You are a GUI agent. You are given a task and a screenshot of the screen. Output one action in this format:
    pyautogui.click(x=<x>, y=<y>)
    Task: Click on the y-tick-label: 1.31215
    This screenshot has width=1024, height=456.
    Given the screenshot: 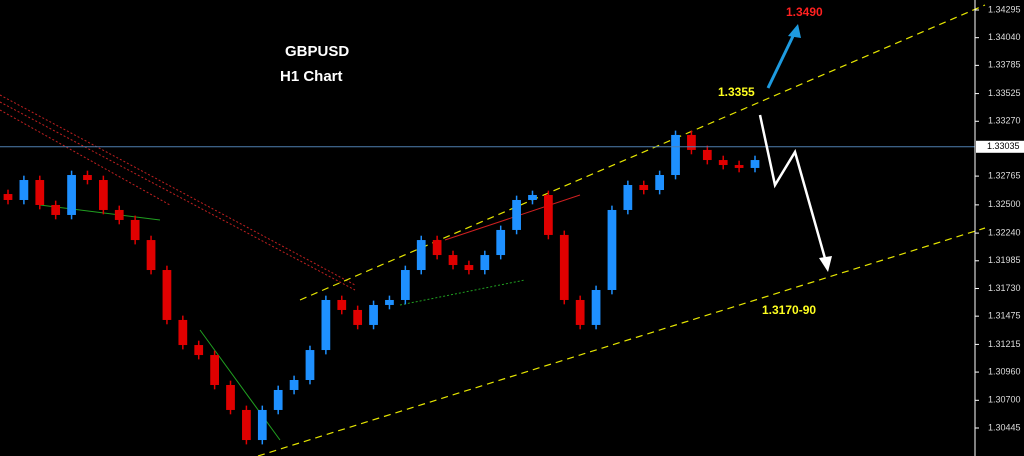 What is the action you would take?
    pyautogui.click(x=1004, y=344)
    